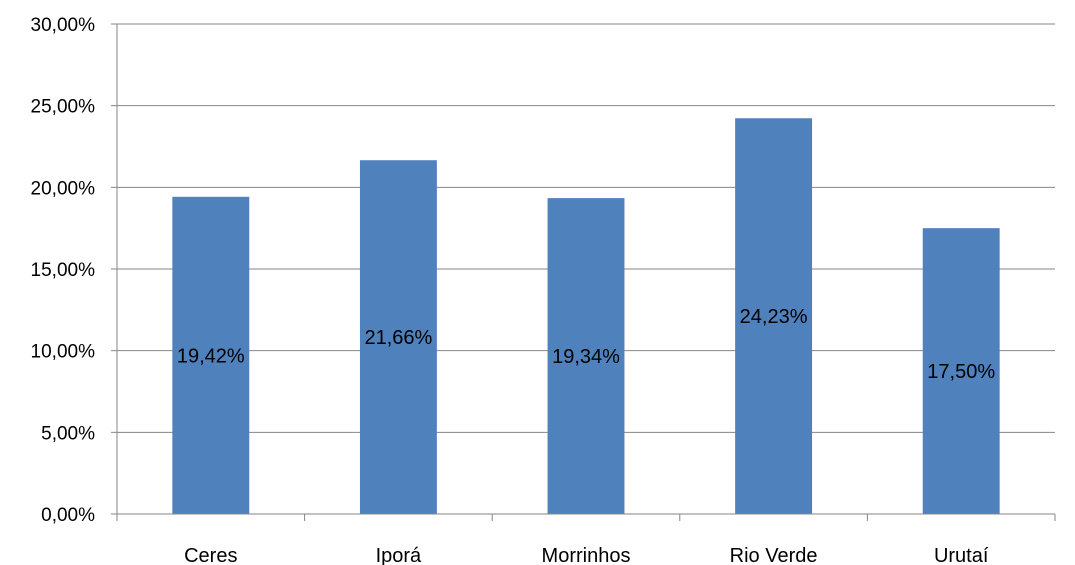  Describe the element at coordinates (68, 433) in the screenshot. I see `y-tick-label: 5,00%` at that location.